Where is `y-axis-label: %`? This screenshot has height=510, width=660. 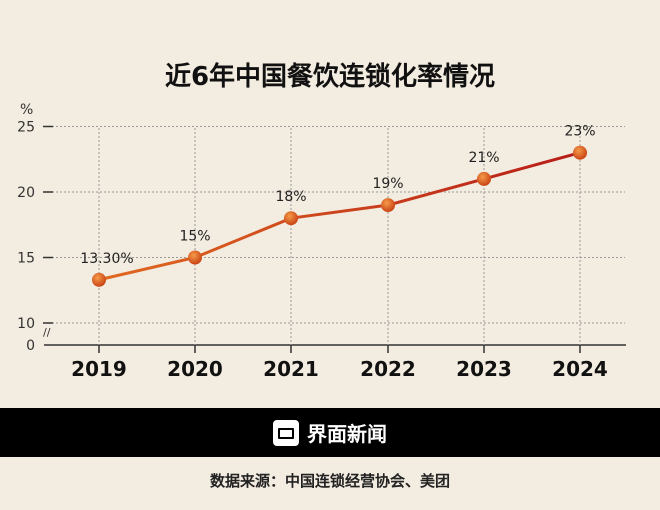
y-axis-label: % is located at coordinates (26, 110).